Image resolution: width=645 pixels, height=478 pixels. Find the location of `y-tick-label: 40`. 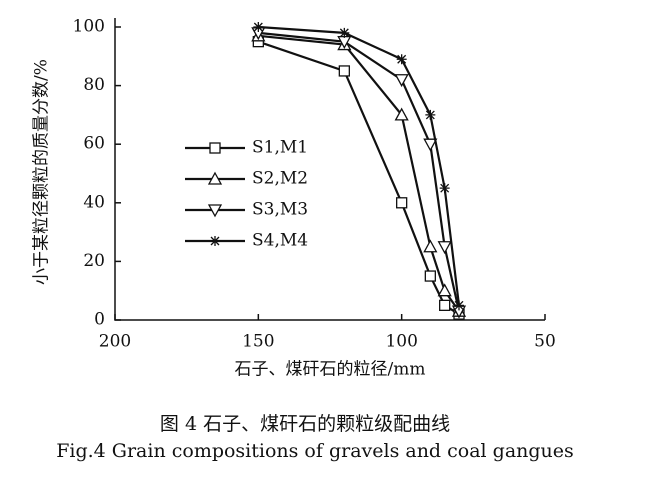

y-tick-label: 40 is located at coordinates (94, 202).